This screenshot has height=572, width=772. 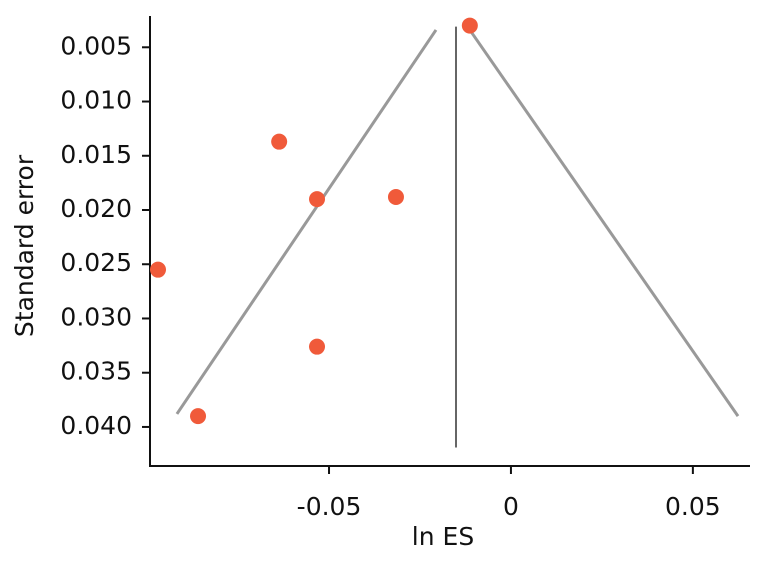 What do you see at coordinates (96, 45) in the screenshot?
I see `y-tick-label: 0.005` at bounding box center [96, 45].